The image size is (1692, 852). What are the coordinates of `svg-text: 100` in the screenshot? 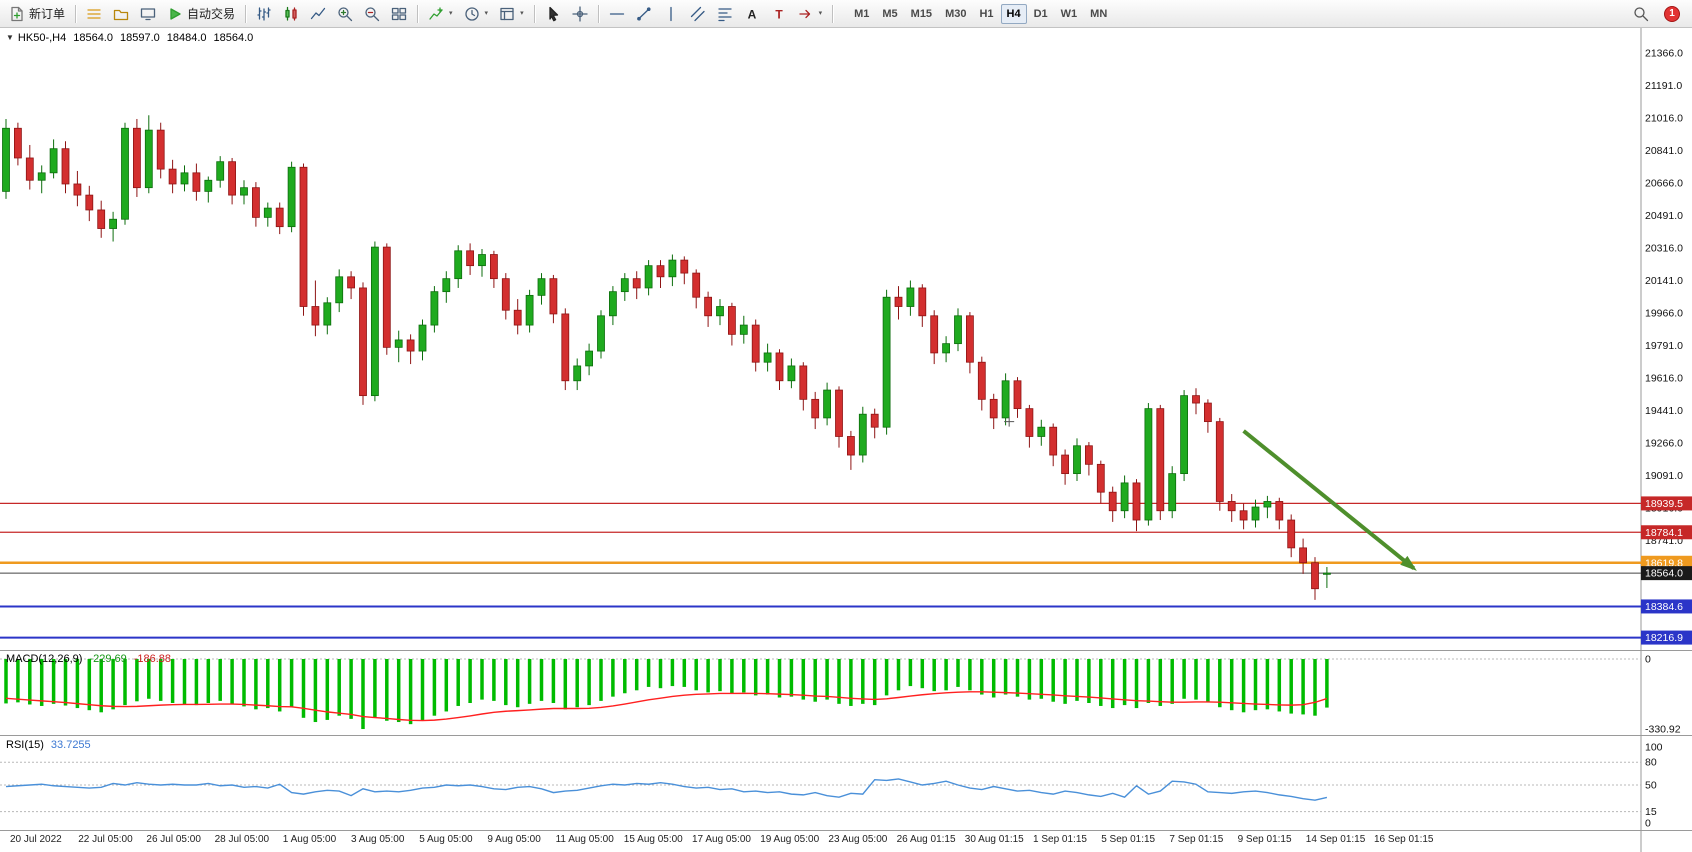 It's located at (1654, 748).